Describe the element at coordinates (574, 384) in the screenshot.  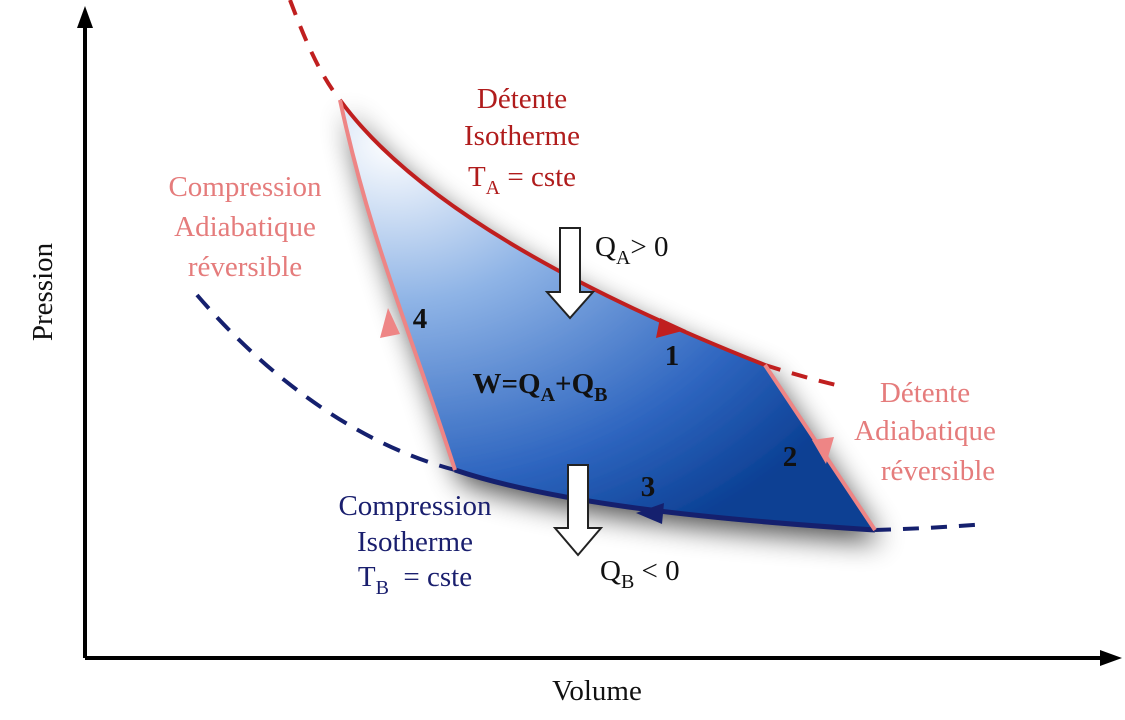
I see `work-part: +Q` at that location.